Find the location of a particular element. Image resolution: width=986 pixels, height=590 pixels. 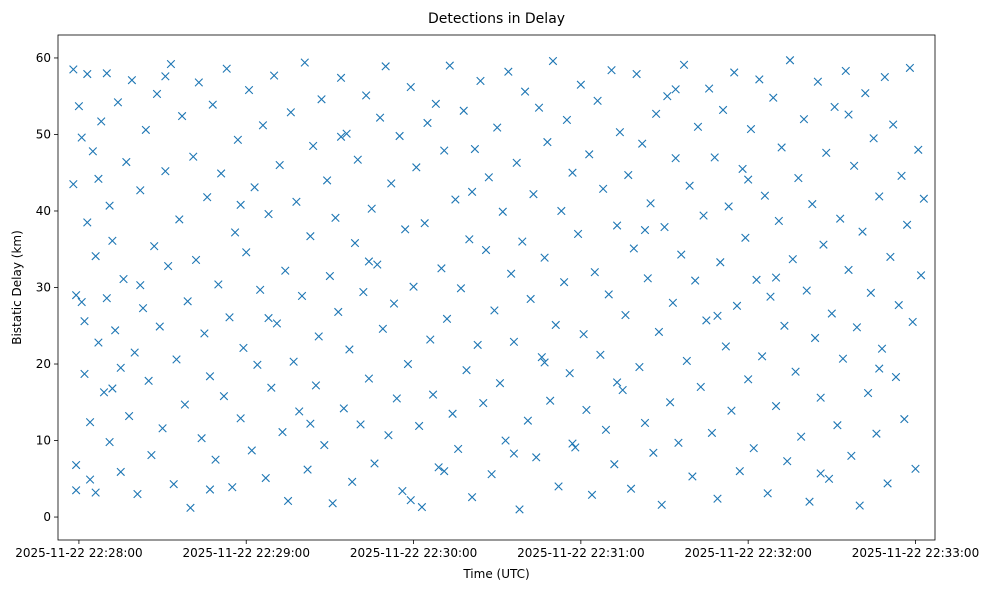

y-tick-label-6: 60 is located at coordinates (43, 58).